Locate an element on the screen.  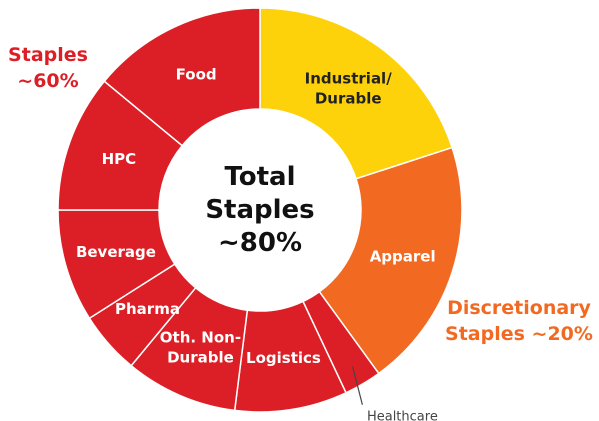
center-label-line: Total is located at coordinates (259, 177).